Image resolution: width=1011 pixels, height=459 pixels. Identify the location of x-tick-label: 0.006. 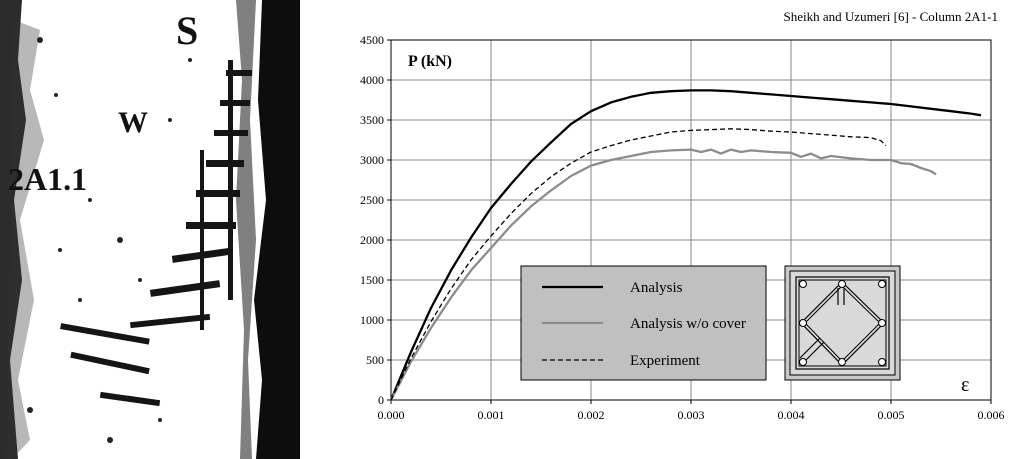
(991, 415).